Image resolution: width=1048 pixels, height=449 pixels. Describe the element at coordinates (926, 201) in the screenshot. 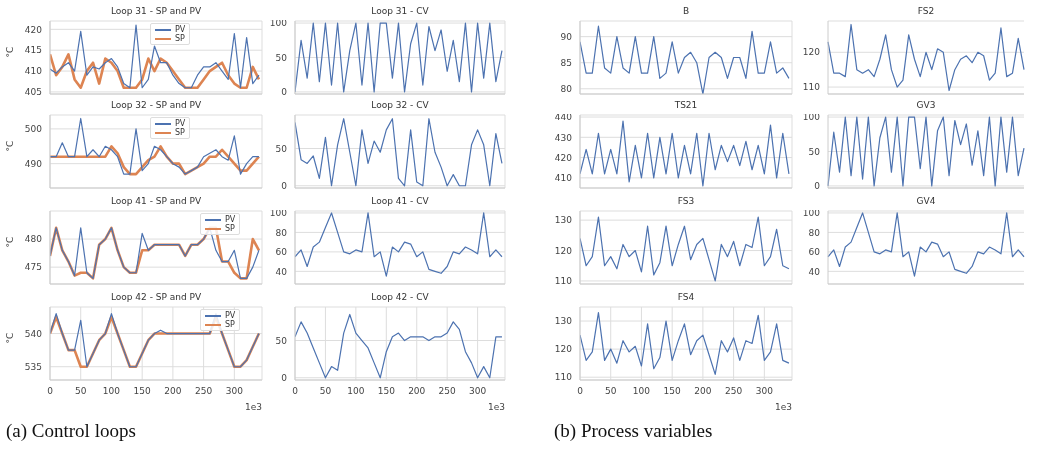

I see `chart-title: GV4` at that location.